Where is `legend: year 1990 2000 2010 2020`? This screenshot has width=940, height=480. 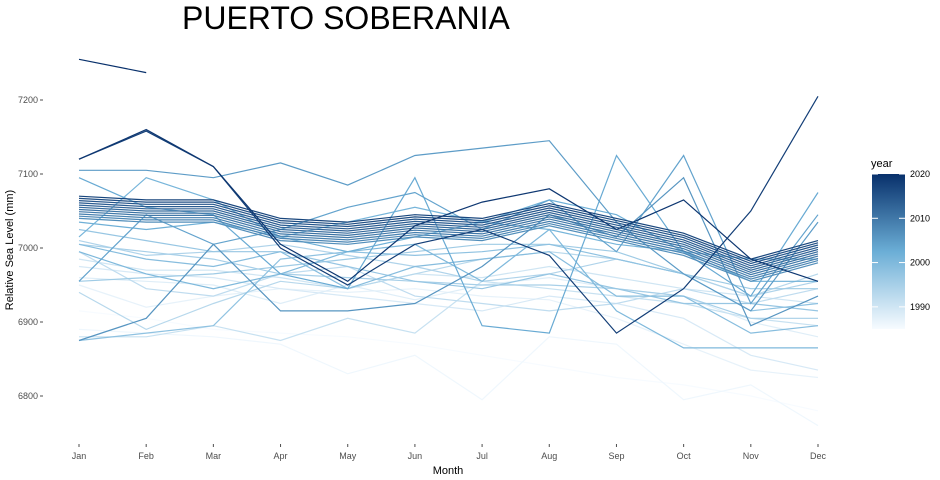 legend: year 1990 2000 2010 2020 is located at coordinates (900, 243).